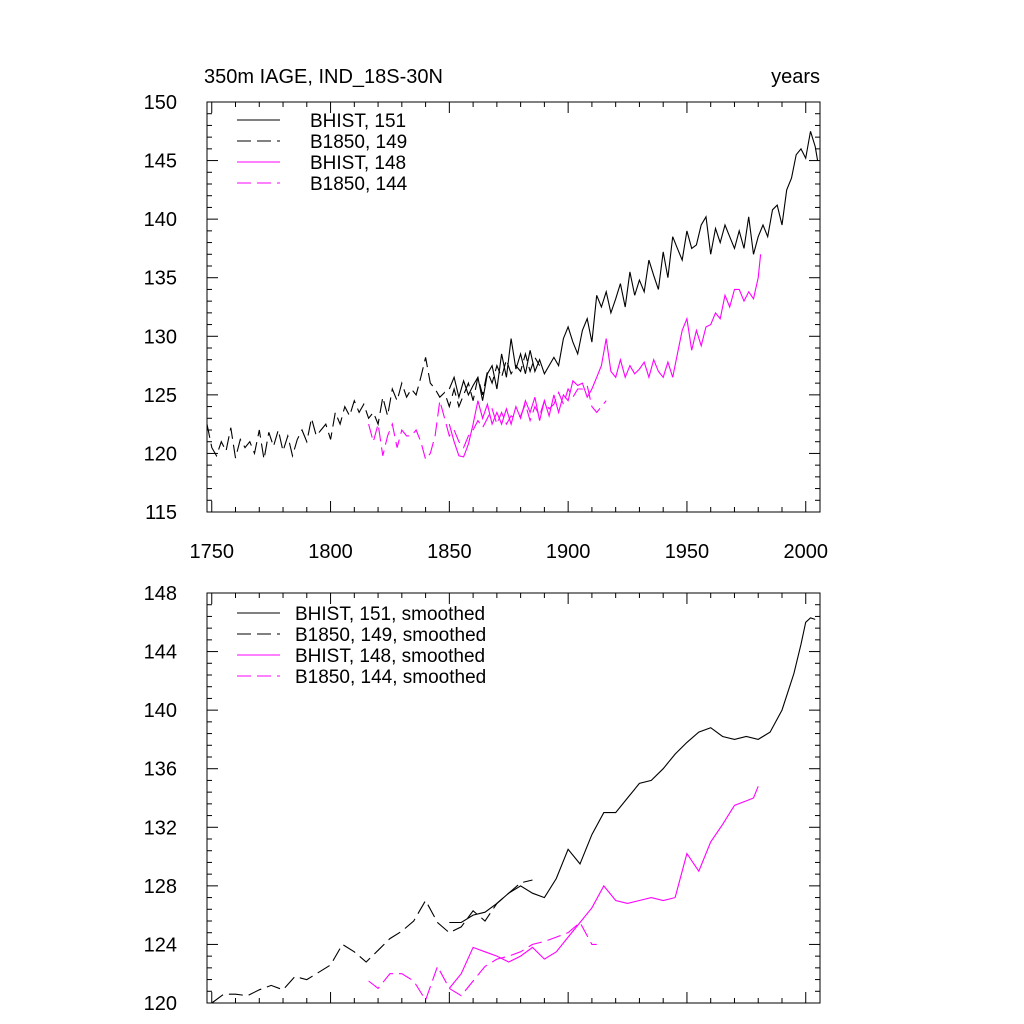 This screenshot has width=1024, height=1024. I want to click on x-tick-label: 2000, so click(805, 552).